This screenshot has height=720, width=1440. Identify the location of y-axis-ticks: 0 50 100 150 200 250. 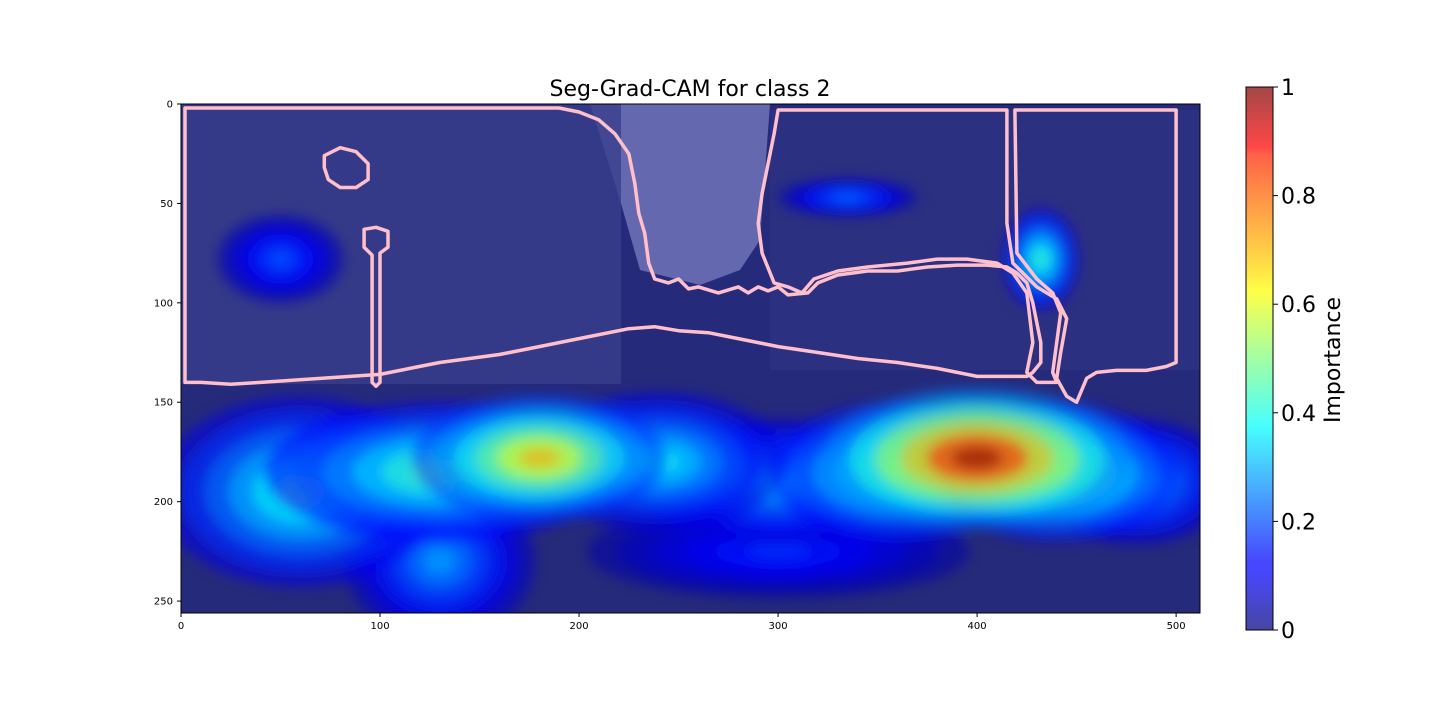
(167, 354).